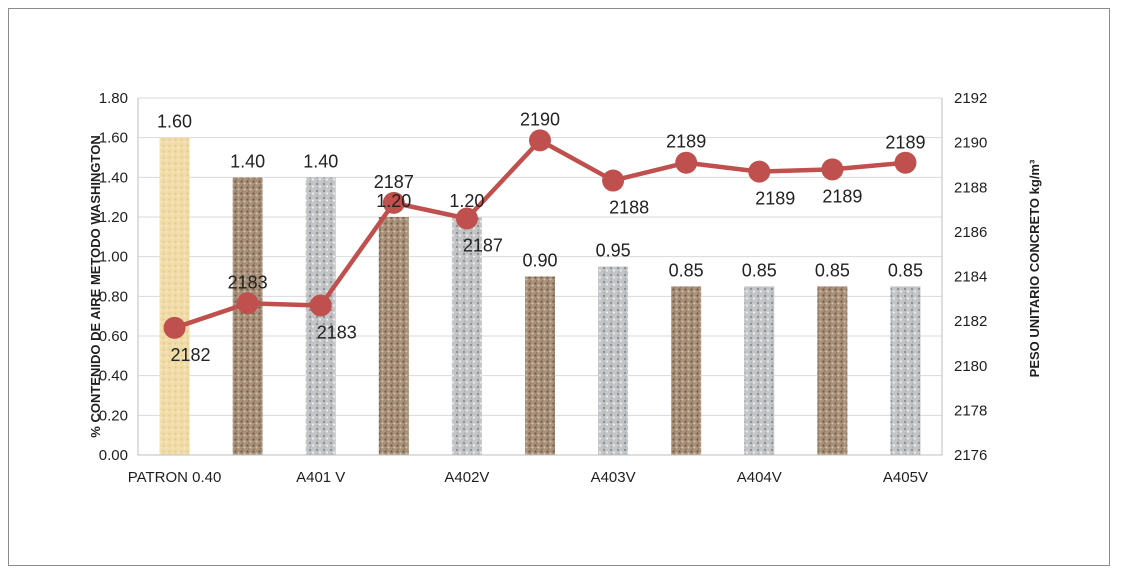 The image size is (1121, 576). Describe the element at coordinates (970, 455) in the screenshot. I see `y-right-tick-label: 2176` at that location.